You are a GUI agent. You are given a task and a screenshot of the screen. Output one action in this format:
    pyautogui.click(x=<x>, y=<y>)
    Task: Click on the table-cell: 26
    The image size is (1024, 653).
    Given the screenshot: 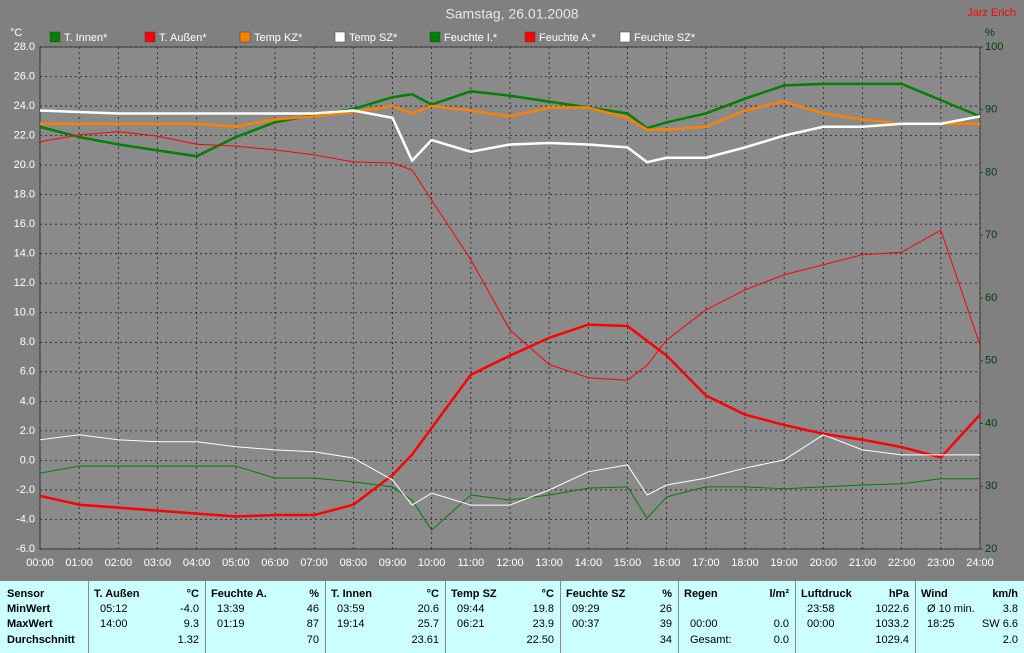 What is the action you would take?
    pyautogui.click(x=665, y=609)
    